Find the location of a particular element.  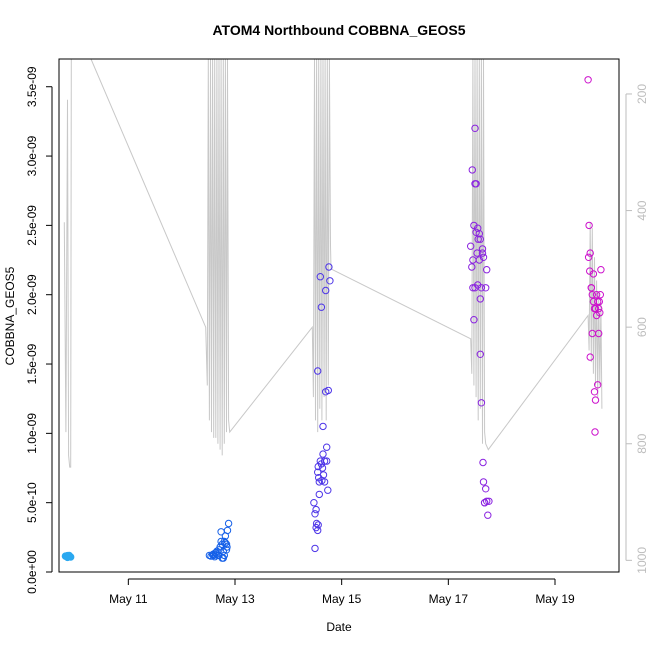

y-tick-label: 2.5e-09 is located at coordinates (32, 225).